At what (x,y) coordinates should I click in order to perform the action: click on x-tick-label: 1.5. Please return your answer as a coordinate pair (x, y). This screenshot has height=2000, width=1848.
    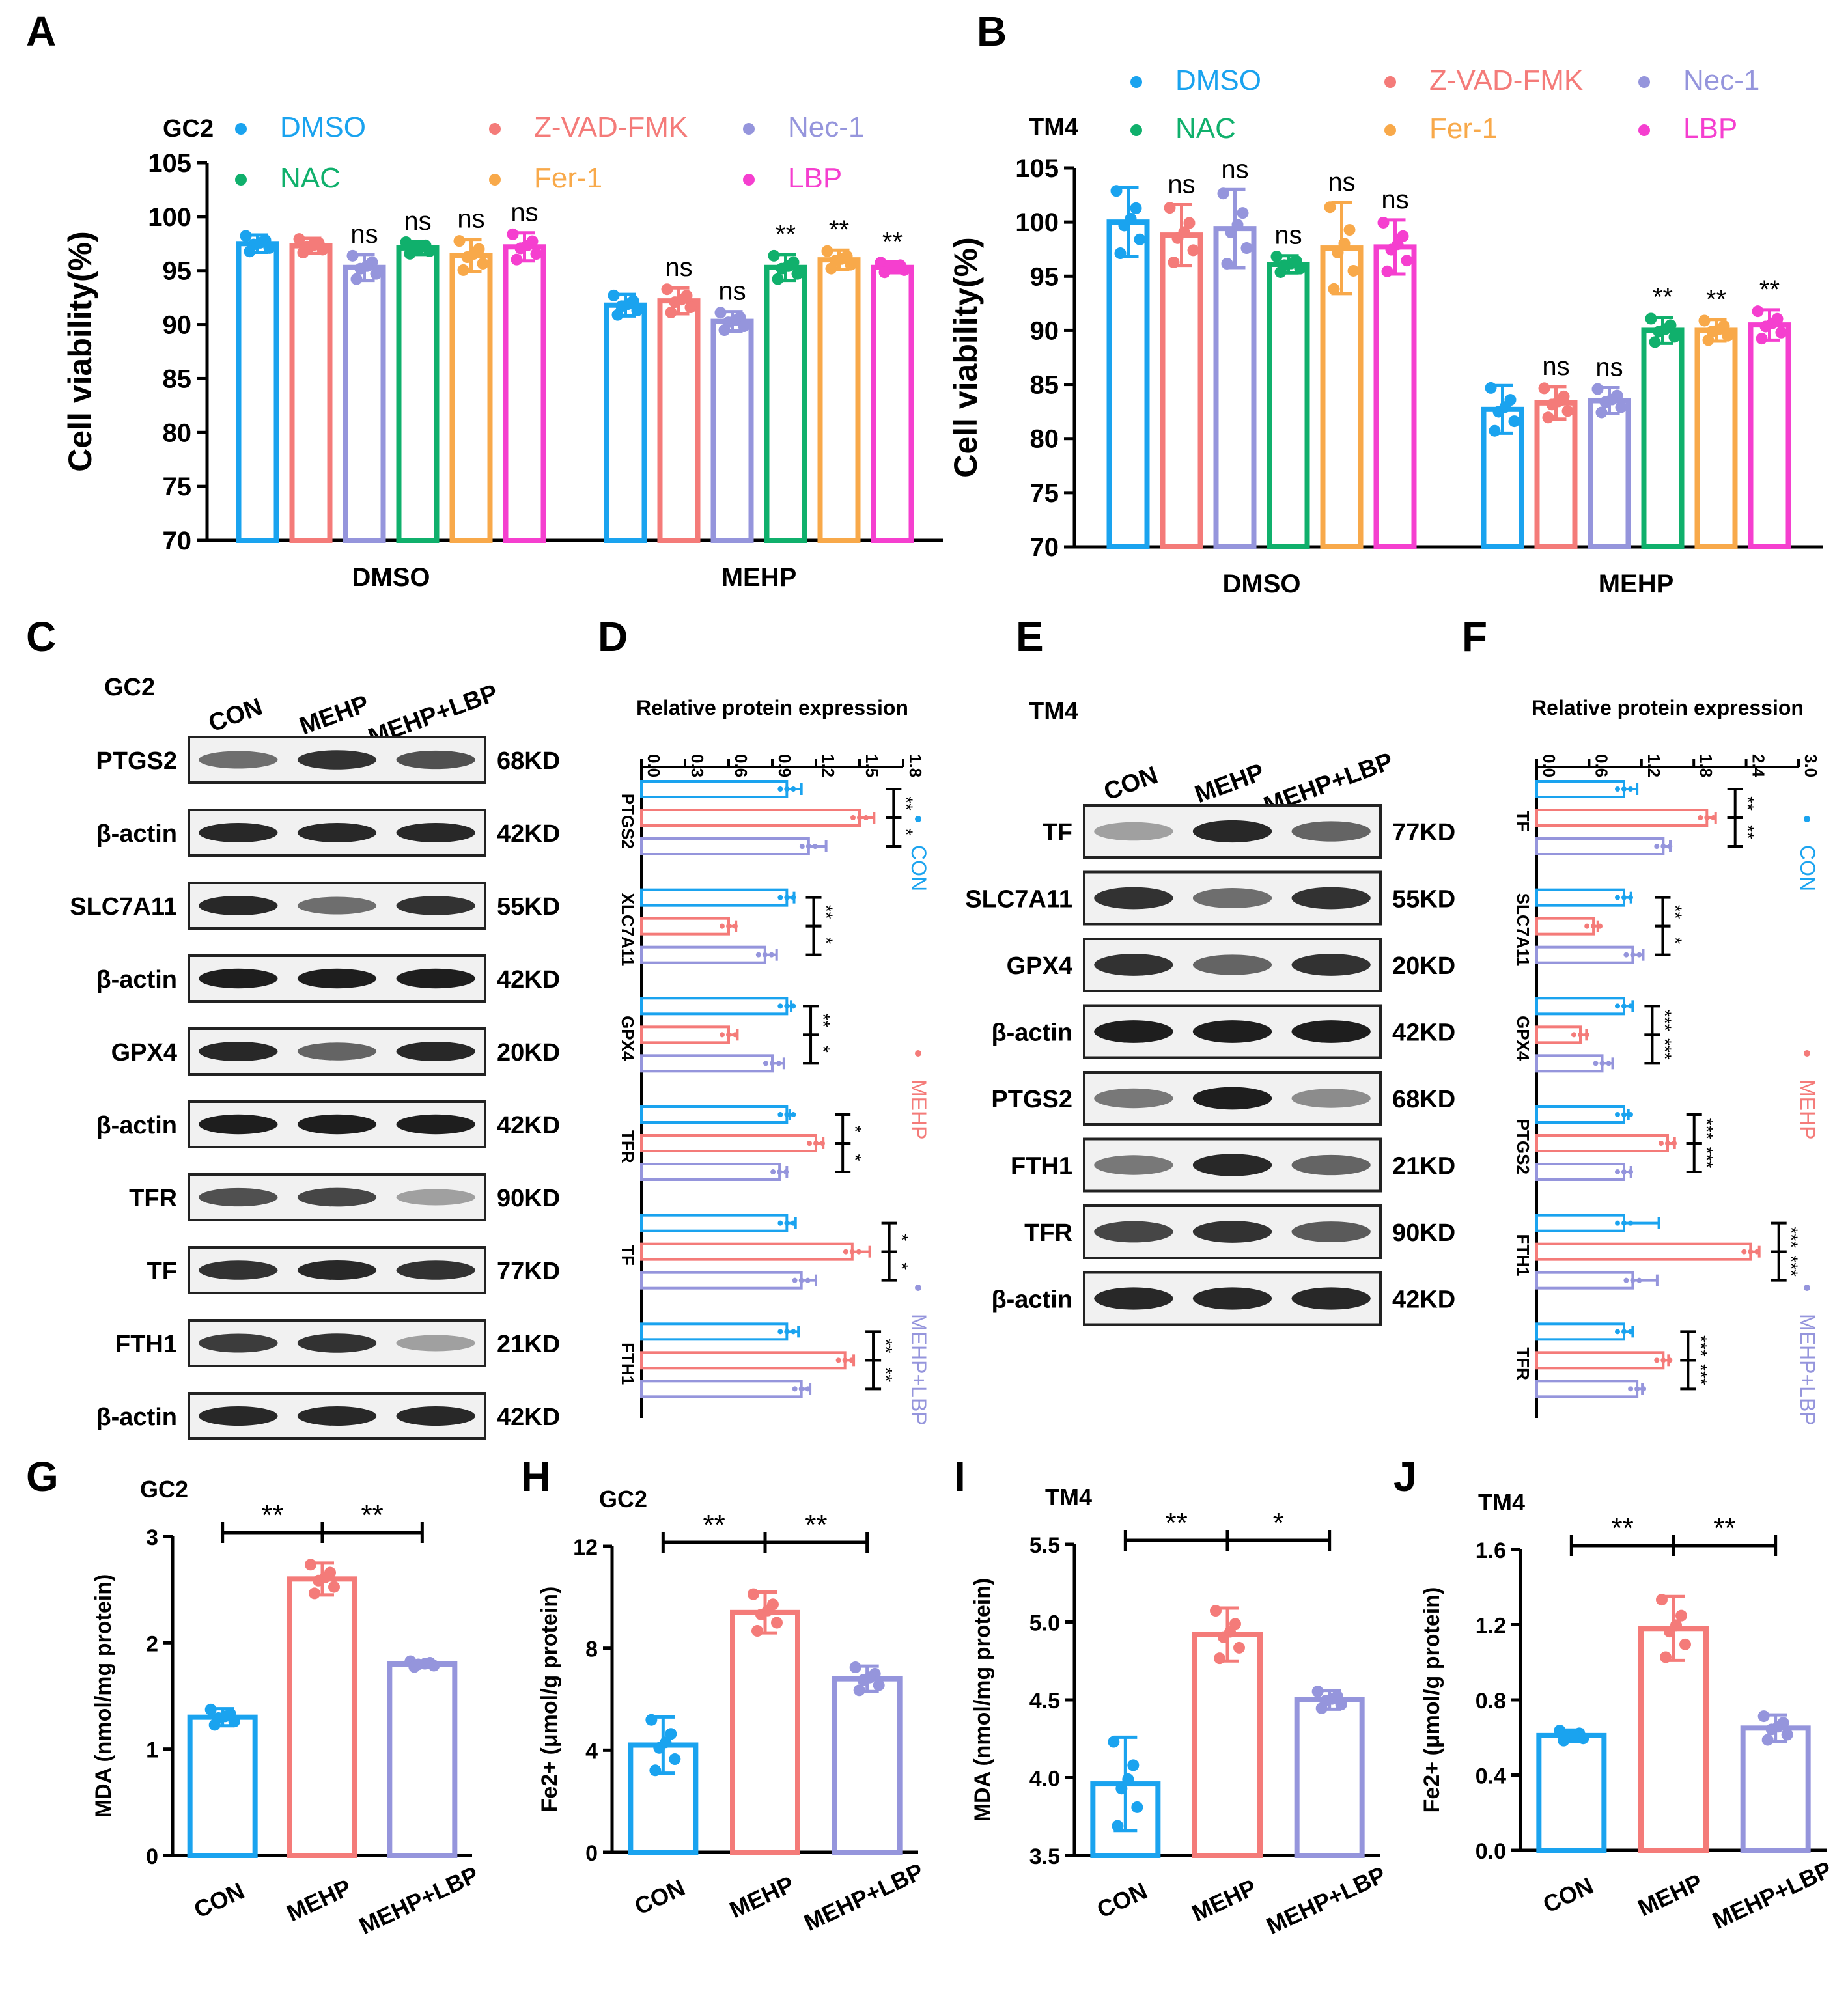
    Looking at the image, I should click on (872, 765).